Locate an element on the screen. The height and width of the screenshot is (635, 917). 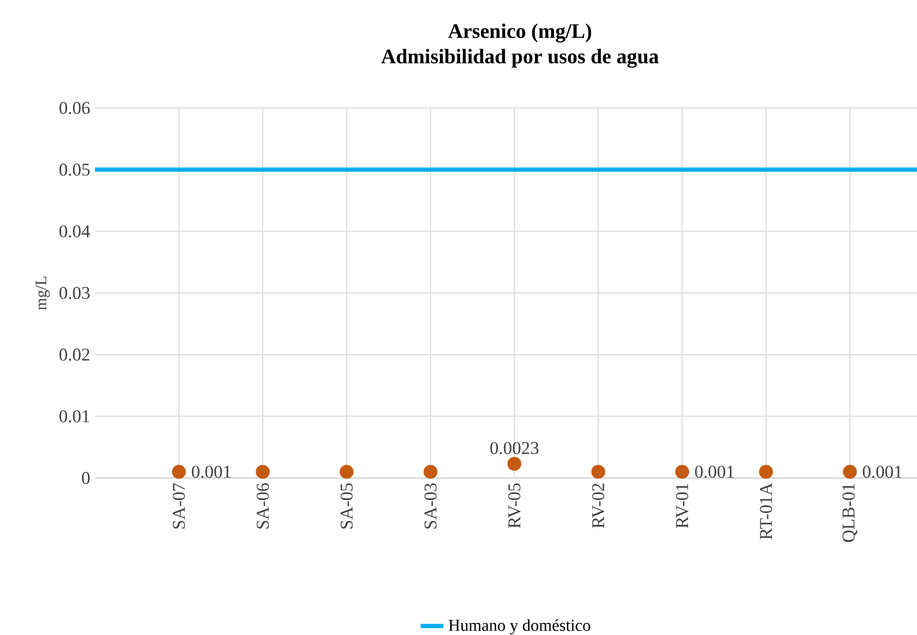
y-tick-label: 0.02 is located at coordinates (74, 354).